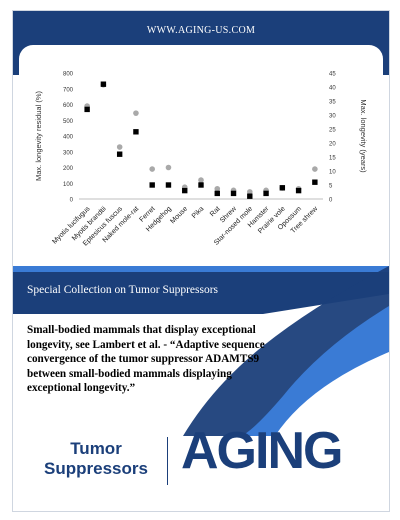 Image resolution: width=400 pixels, height=520 pixels. I want to click on y2-tick-label: 0, so click(331, 201).